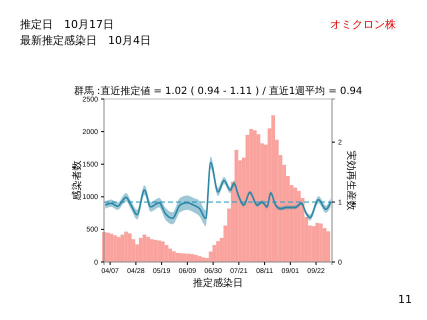  Describe the element at coordinates (351, 180) in the screenshot. I see `y2-axis-title: 実効再生産数` at that location.